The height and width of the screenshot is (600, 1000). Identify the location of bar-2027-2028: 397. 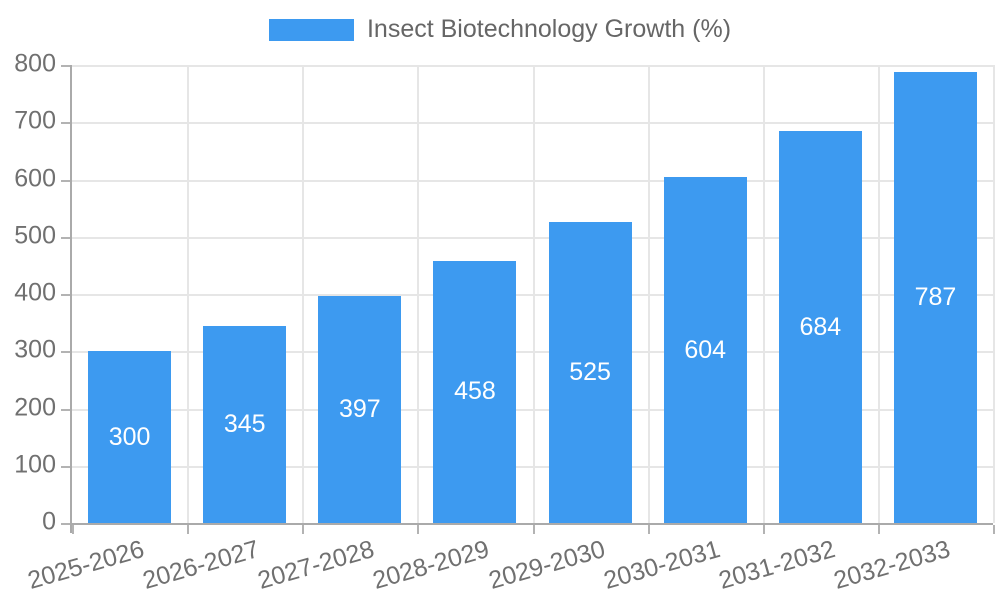
(360, 409).